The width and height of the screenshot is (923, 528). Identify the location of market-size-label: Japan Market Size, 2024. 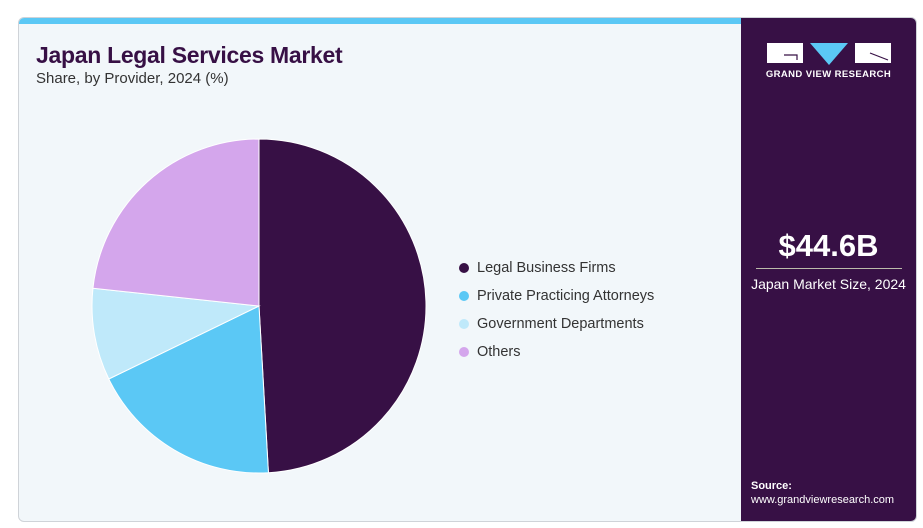
(828, 284).